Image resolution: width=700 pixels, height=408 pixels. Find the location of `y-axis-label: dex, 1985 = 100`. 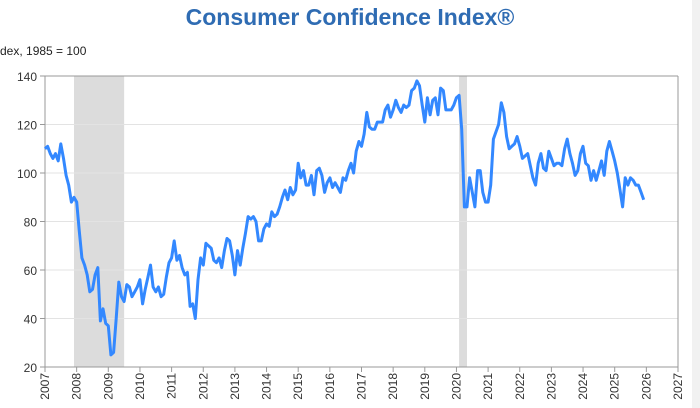

y-axis-label: dex, 1985 = 100 is located at coordinates (43, 51).